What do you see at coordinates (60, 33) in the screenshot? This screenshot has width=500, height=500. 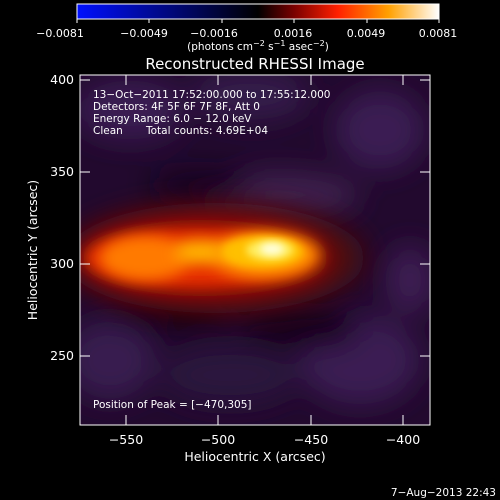 I see `colorbar-tick-0: −0.0081` at bounding box center [60, 33].